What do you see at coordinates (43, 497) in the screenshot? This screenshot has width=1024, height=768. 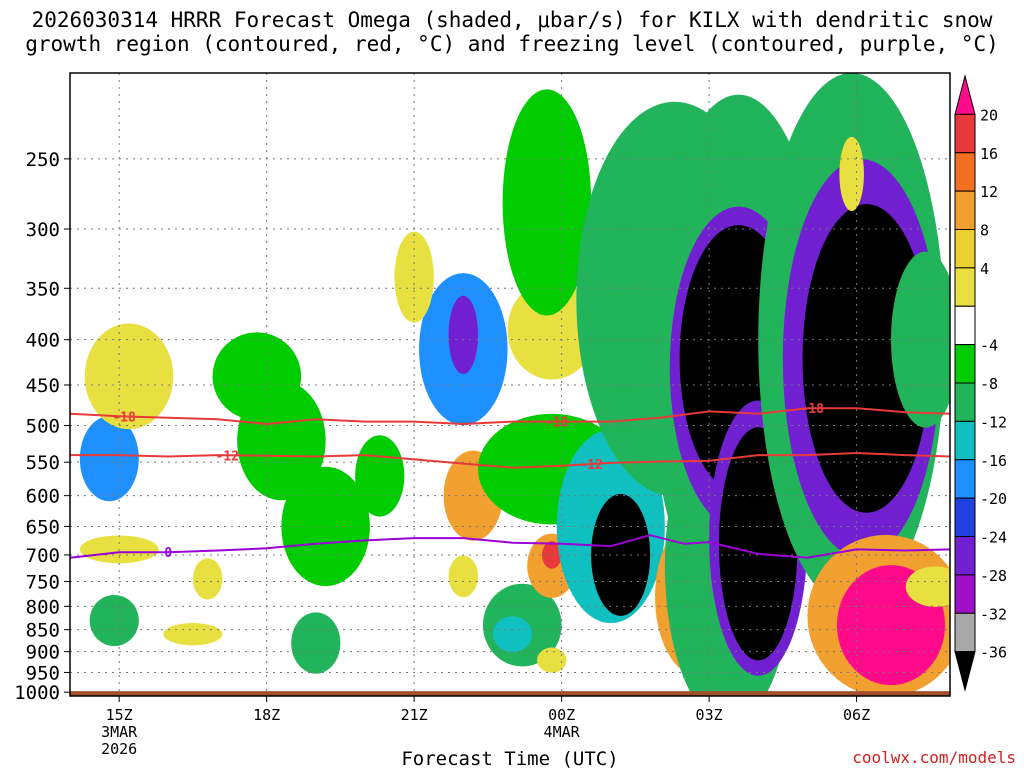 I see `y-tick-label-600: 600` at bounding box center [43, 497].